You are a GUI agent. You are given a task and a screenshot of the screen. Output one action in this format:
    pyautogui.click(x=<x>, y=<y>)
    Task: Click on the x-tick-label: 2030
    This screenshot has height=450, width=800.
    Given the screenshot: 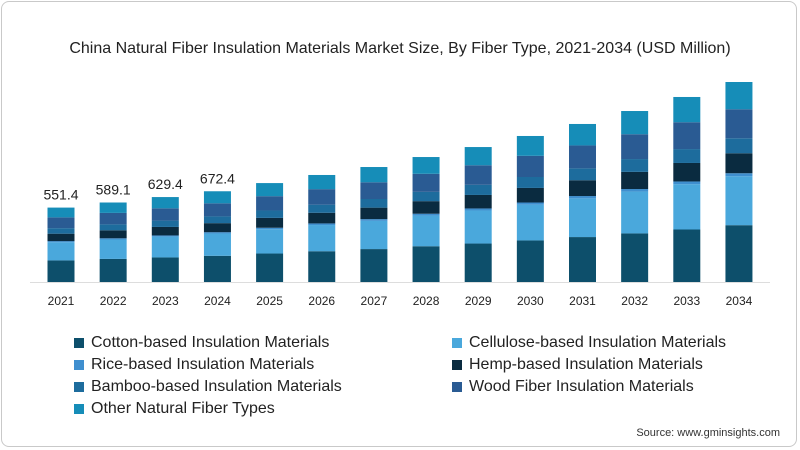 What is the action you would take?
    pyautogui.click(x=530, y=301)
    